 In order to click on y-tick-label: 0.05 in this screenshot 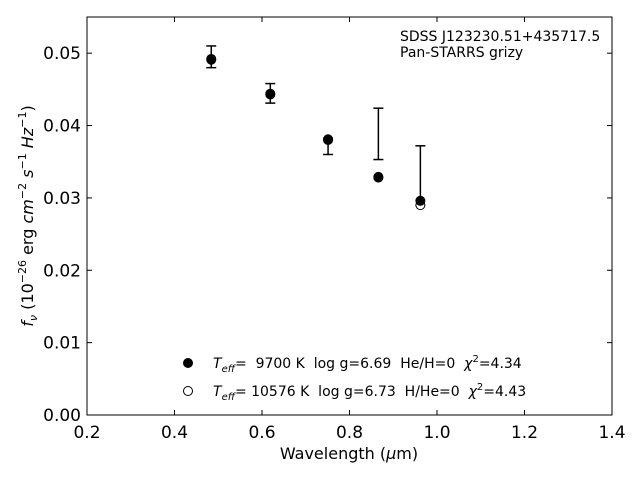, I will do `click(62, 54)`.